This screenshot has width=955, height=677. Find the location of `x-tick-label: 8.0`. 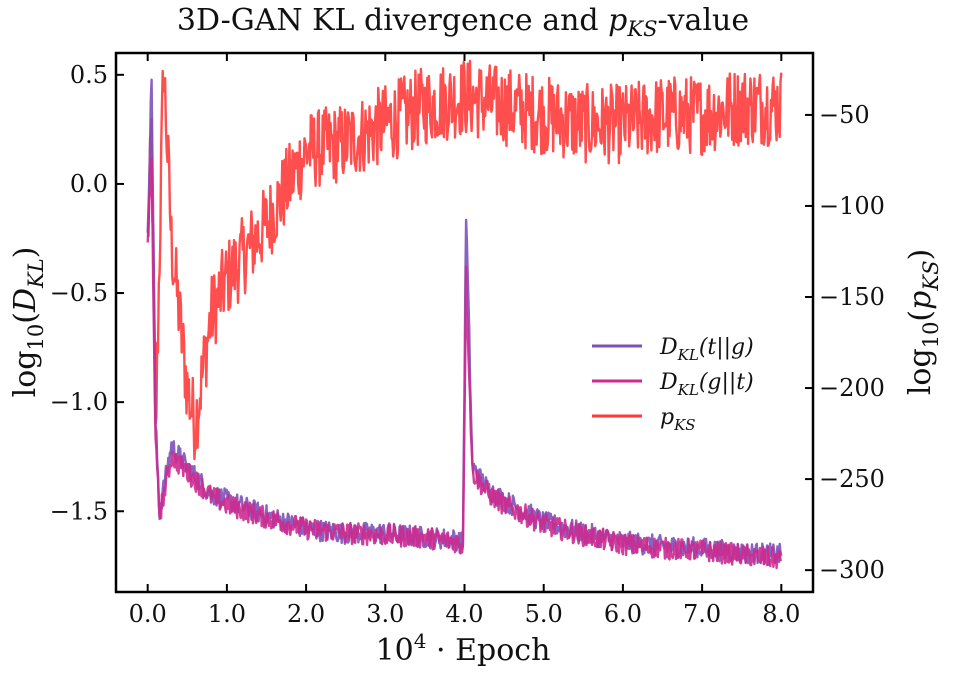

x-tick-label: 8.0 is located at coordinates (781, 614).